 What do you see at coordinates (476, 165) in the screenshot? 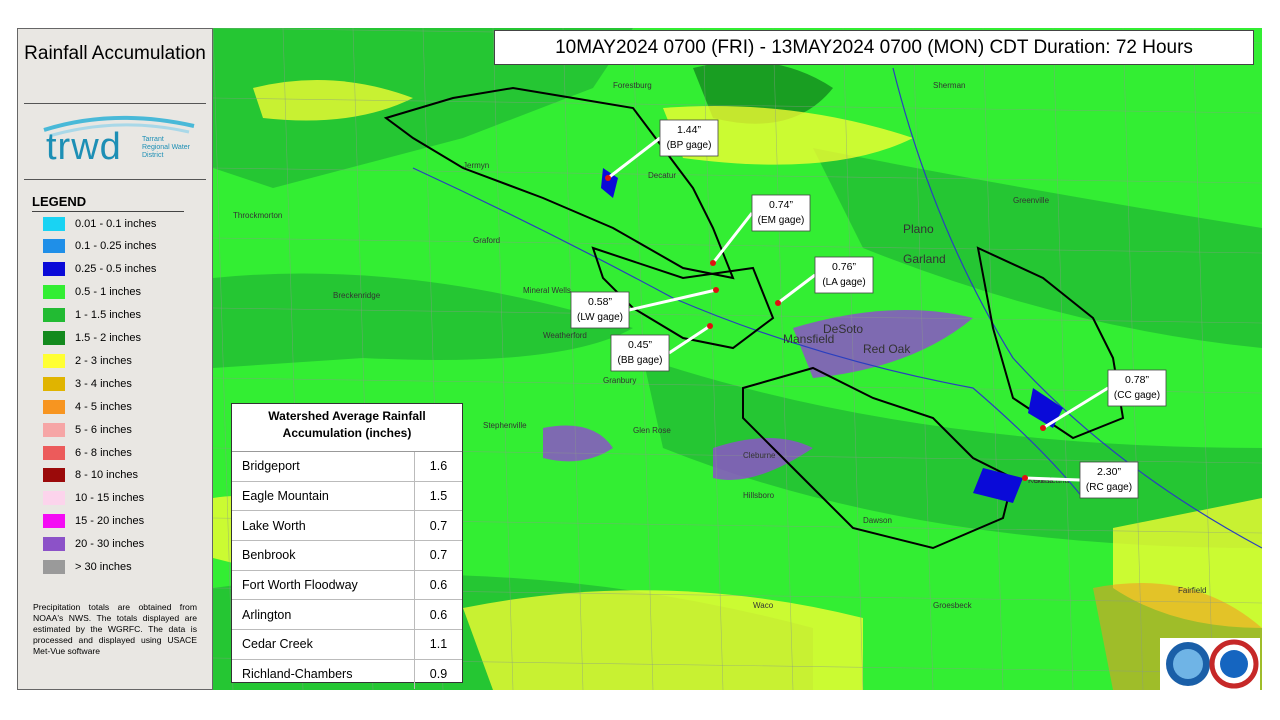
I see `place-label: Jermyn` at bounding box center [476, 165].